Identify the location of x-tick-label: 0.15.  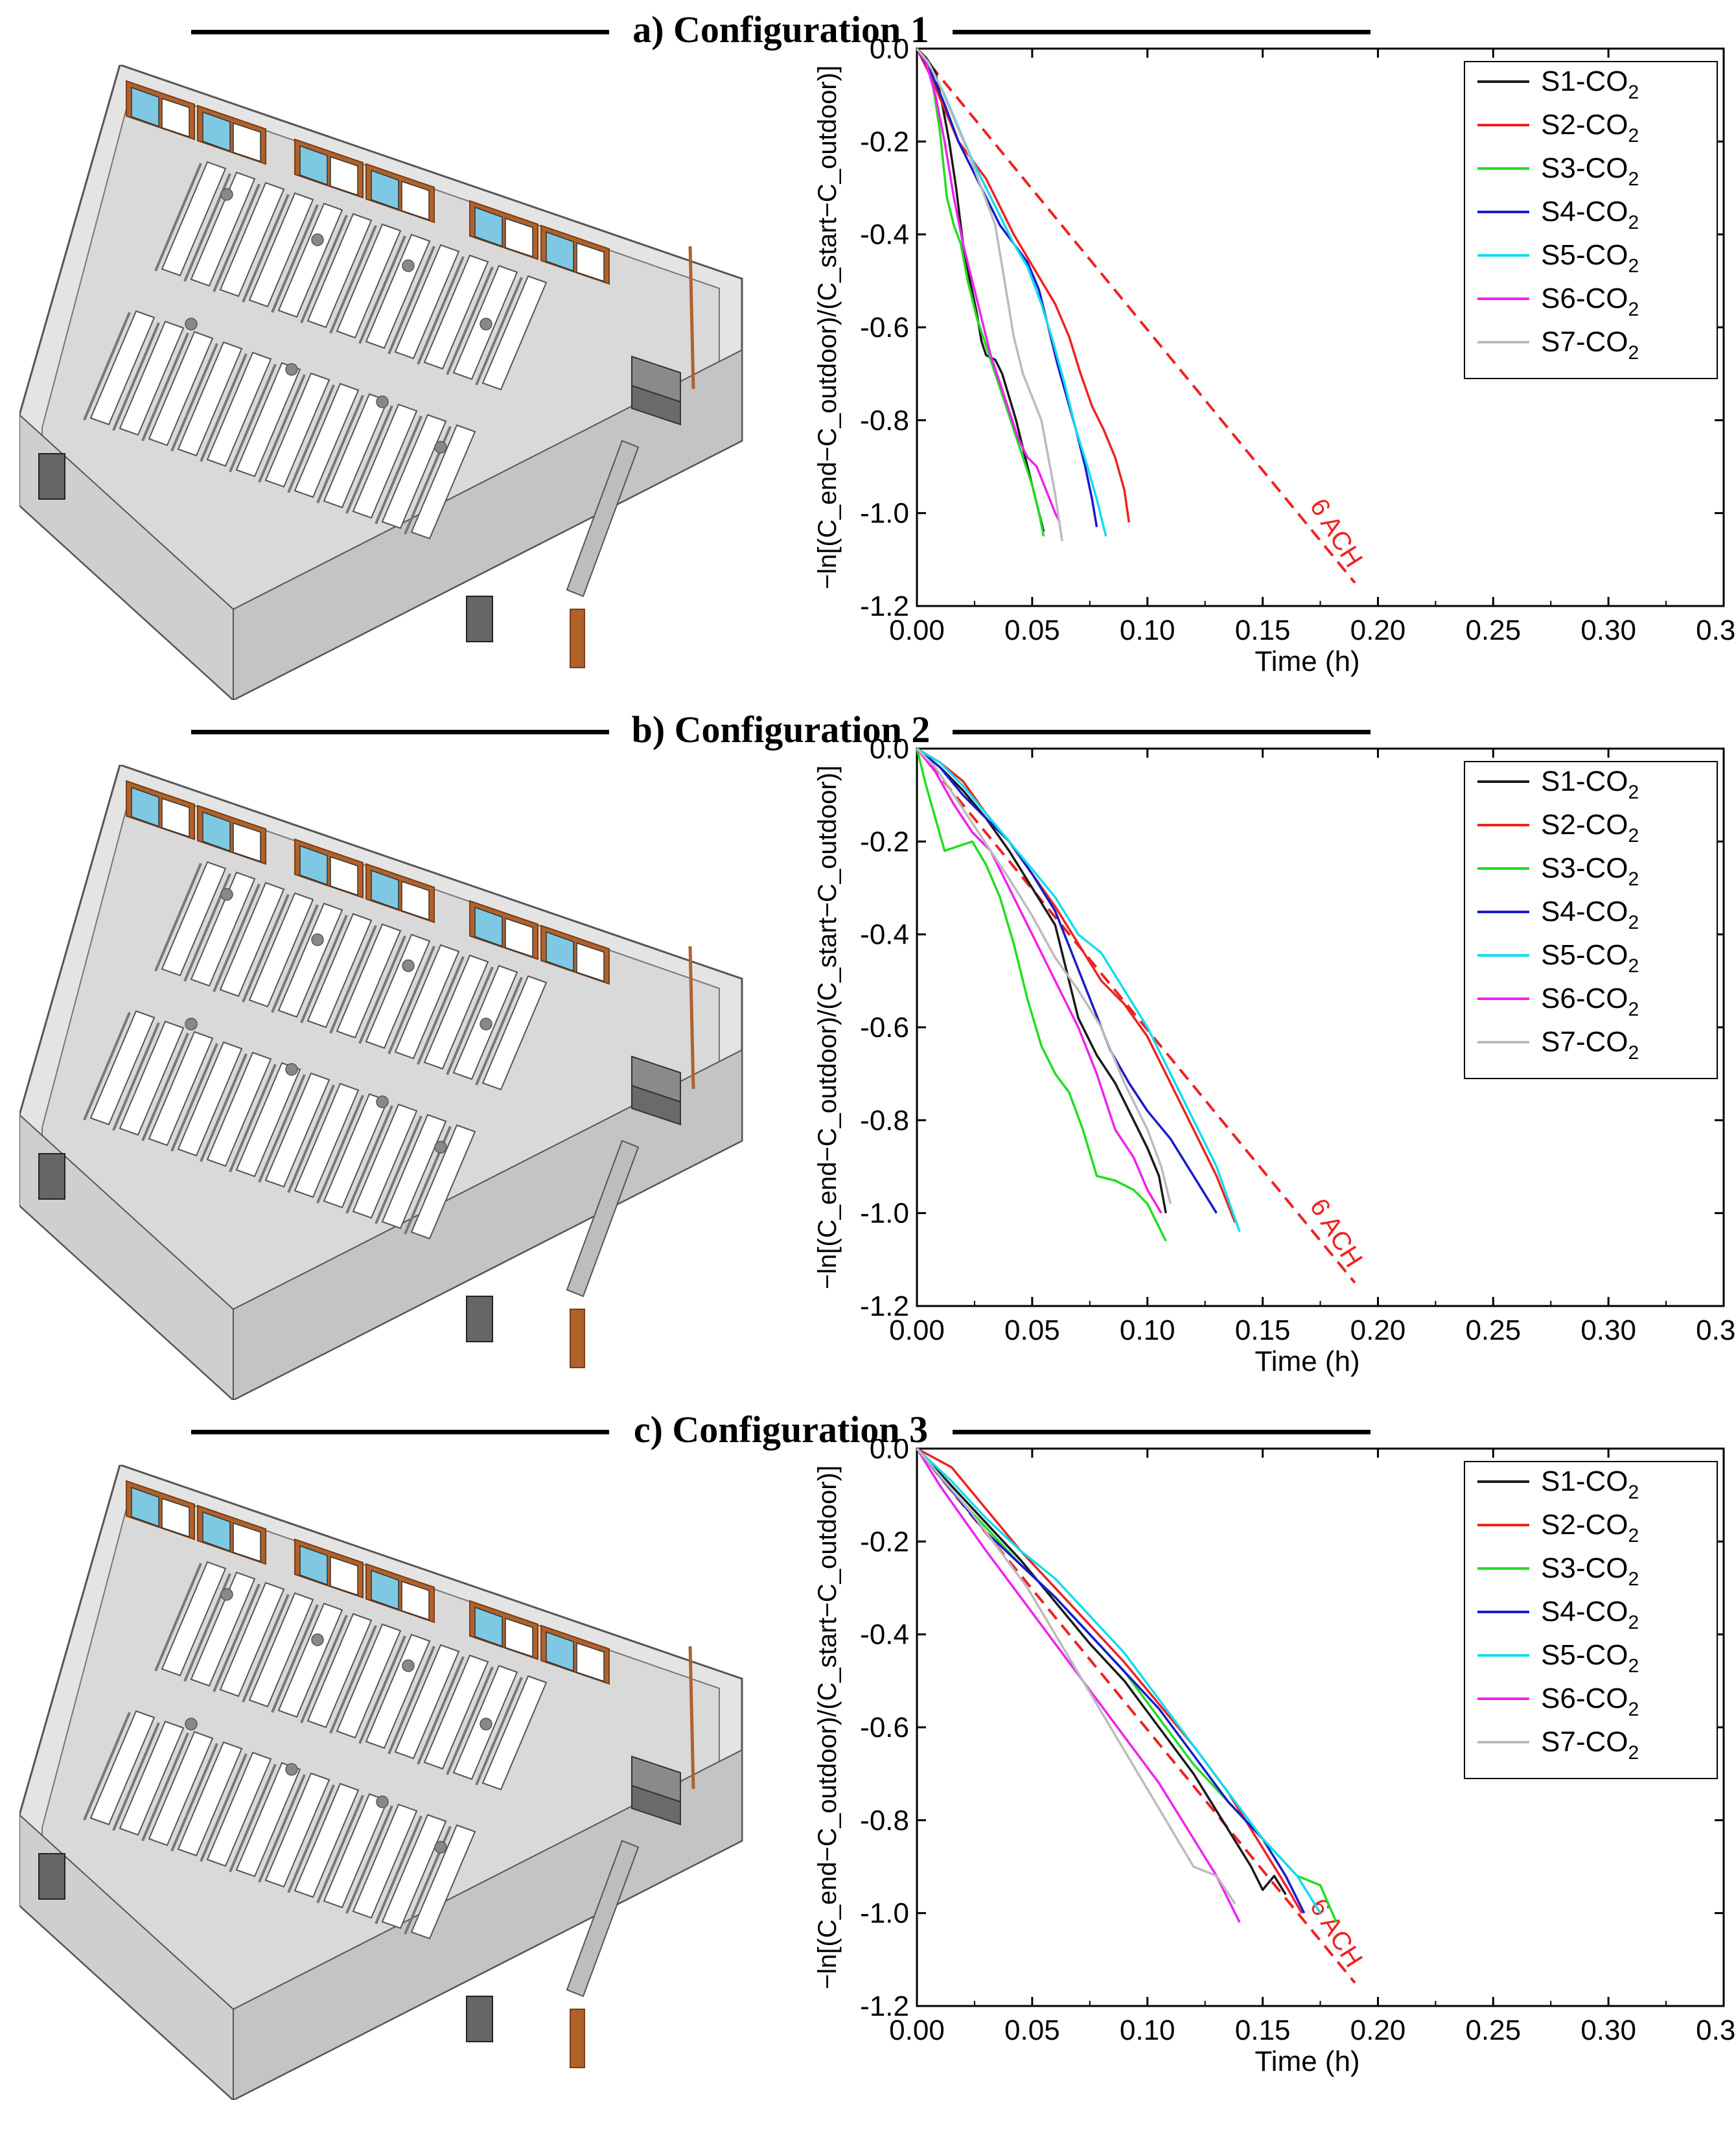
(1263, 2030).